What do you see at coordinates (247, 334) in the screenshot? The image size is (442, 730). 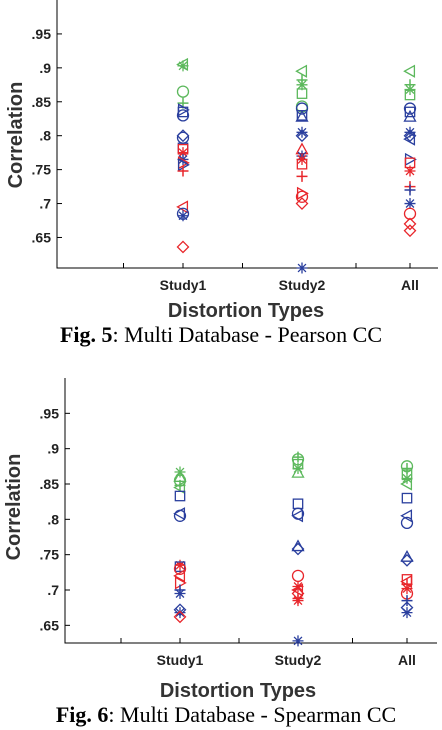 I see `caption-text: : Multi Database - Pearson CC` at bounding box center [247, 334].